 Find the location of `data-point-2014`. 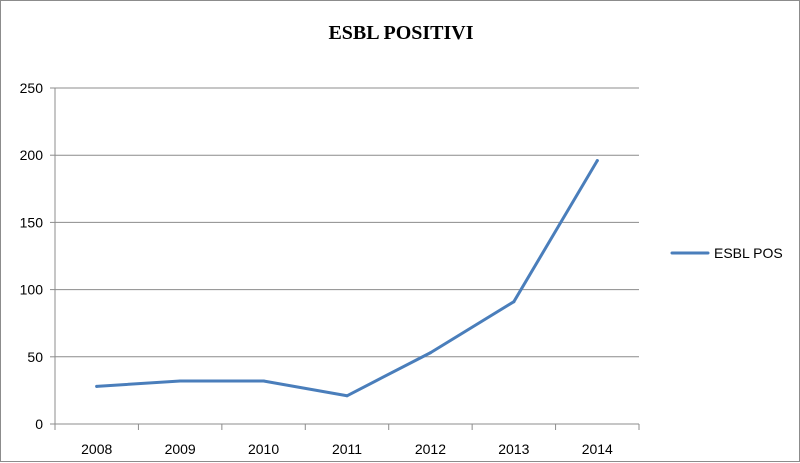

data-point-2014 is located at coordinates (597, 161).